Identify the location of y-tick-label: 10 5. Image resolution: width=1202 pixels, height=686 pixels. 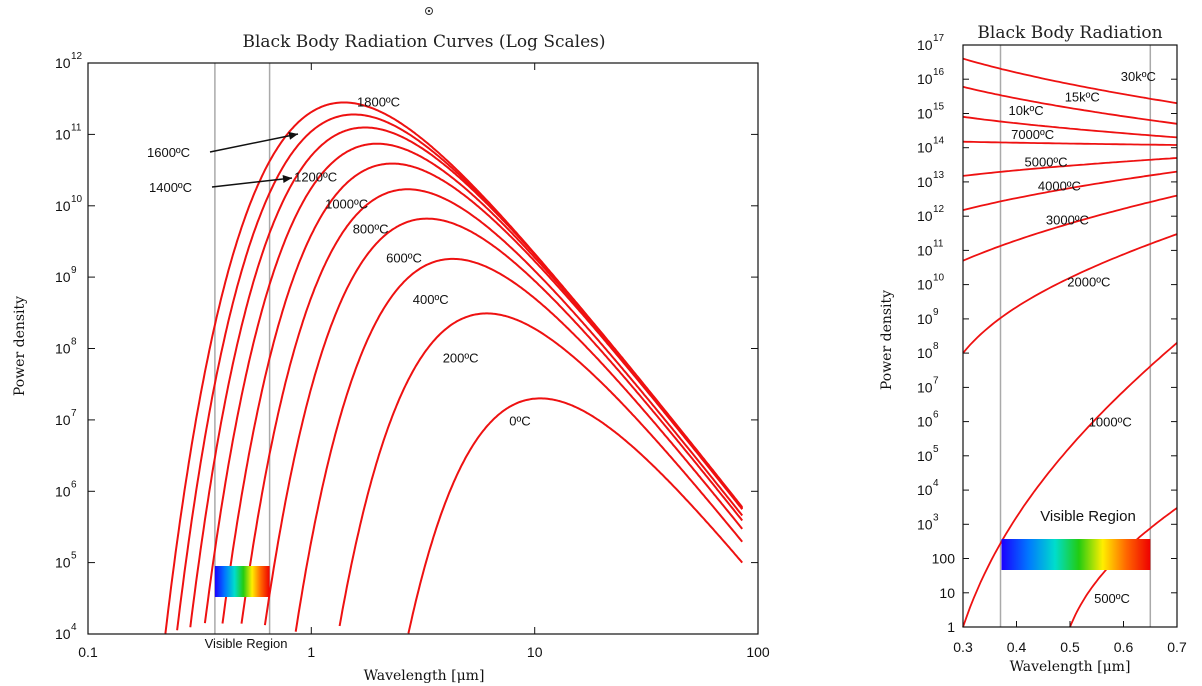
(66, 561).